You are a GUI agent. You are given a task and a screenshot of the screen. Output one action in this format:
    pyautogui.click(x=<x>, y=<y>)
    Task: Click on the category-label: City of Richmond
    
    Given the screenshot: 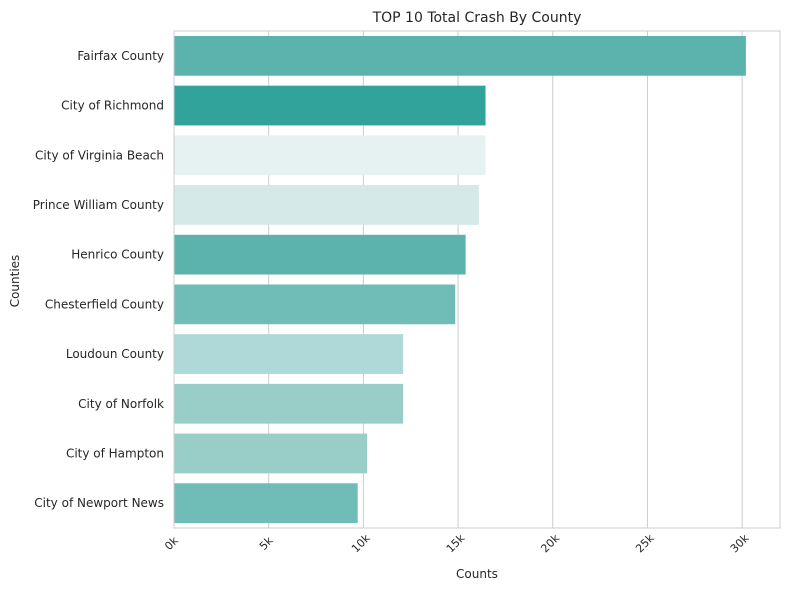 What is the action you would take?
    pyautogui.click(x=112, y=106)
    